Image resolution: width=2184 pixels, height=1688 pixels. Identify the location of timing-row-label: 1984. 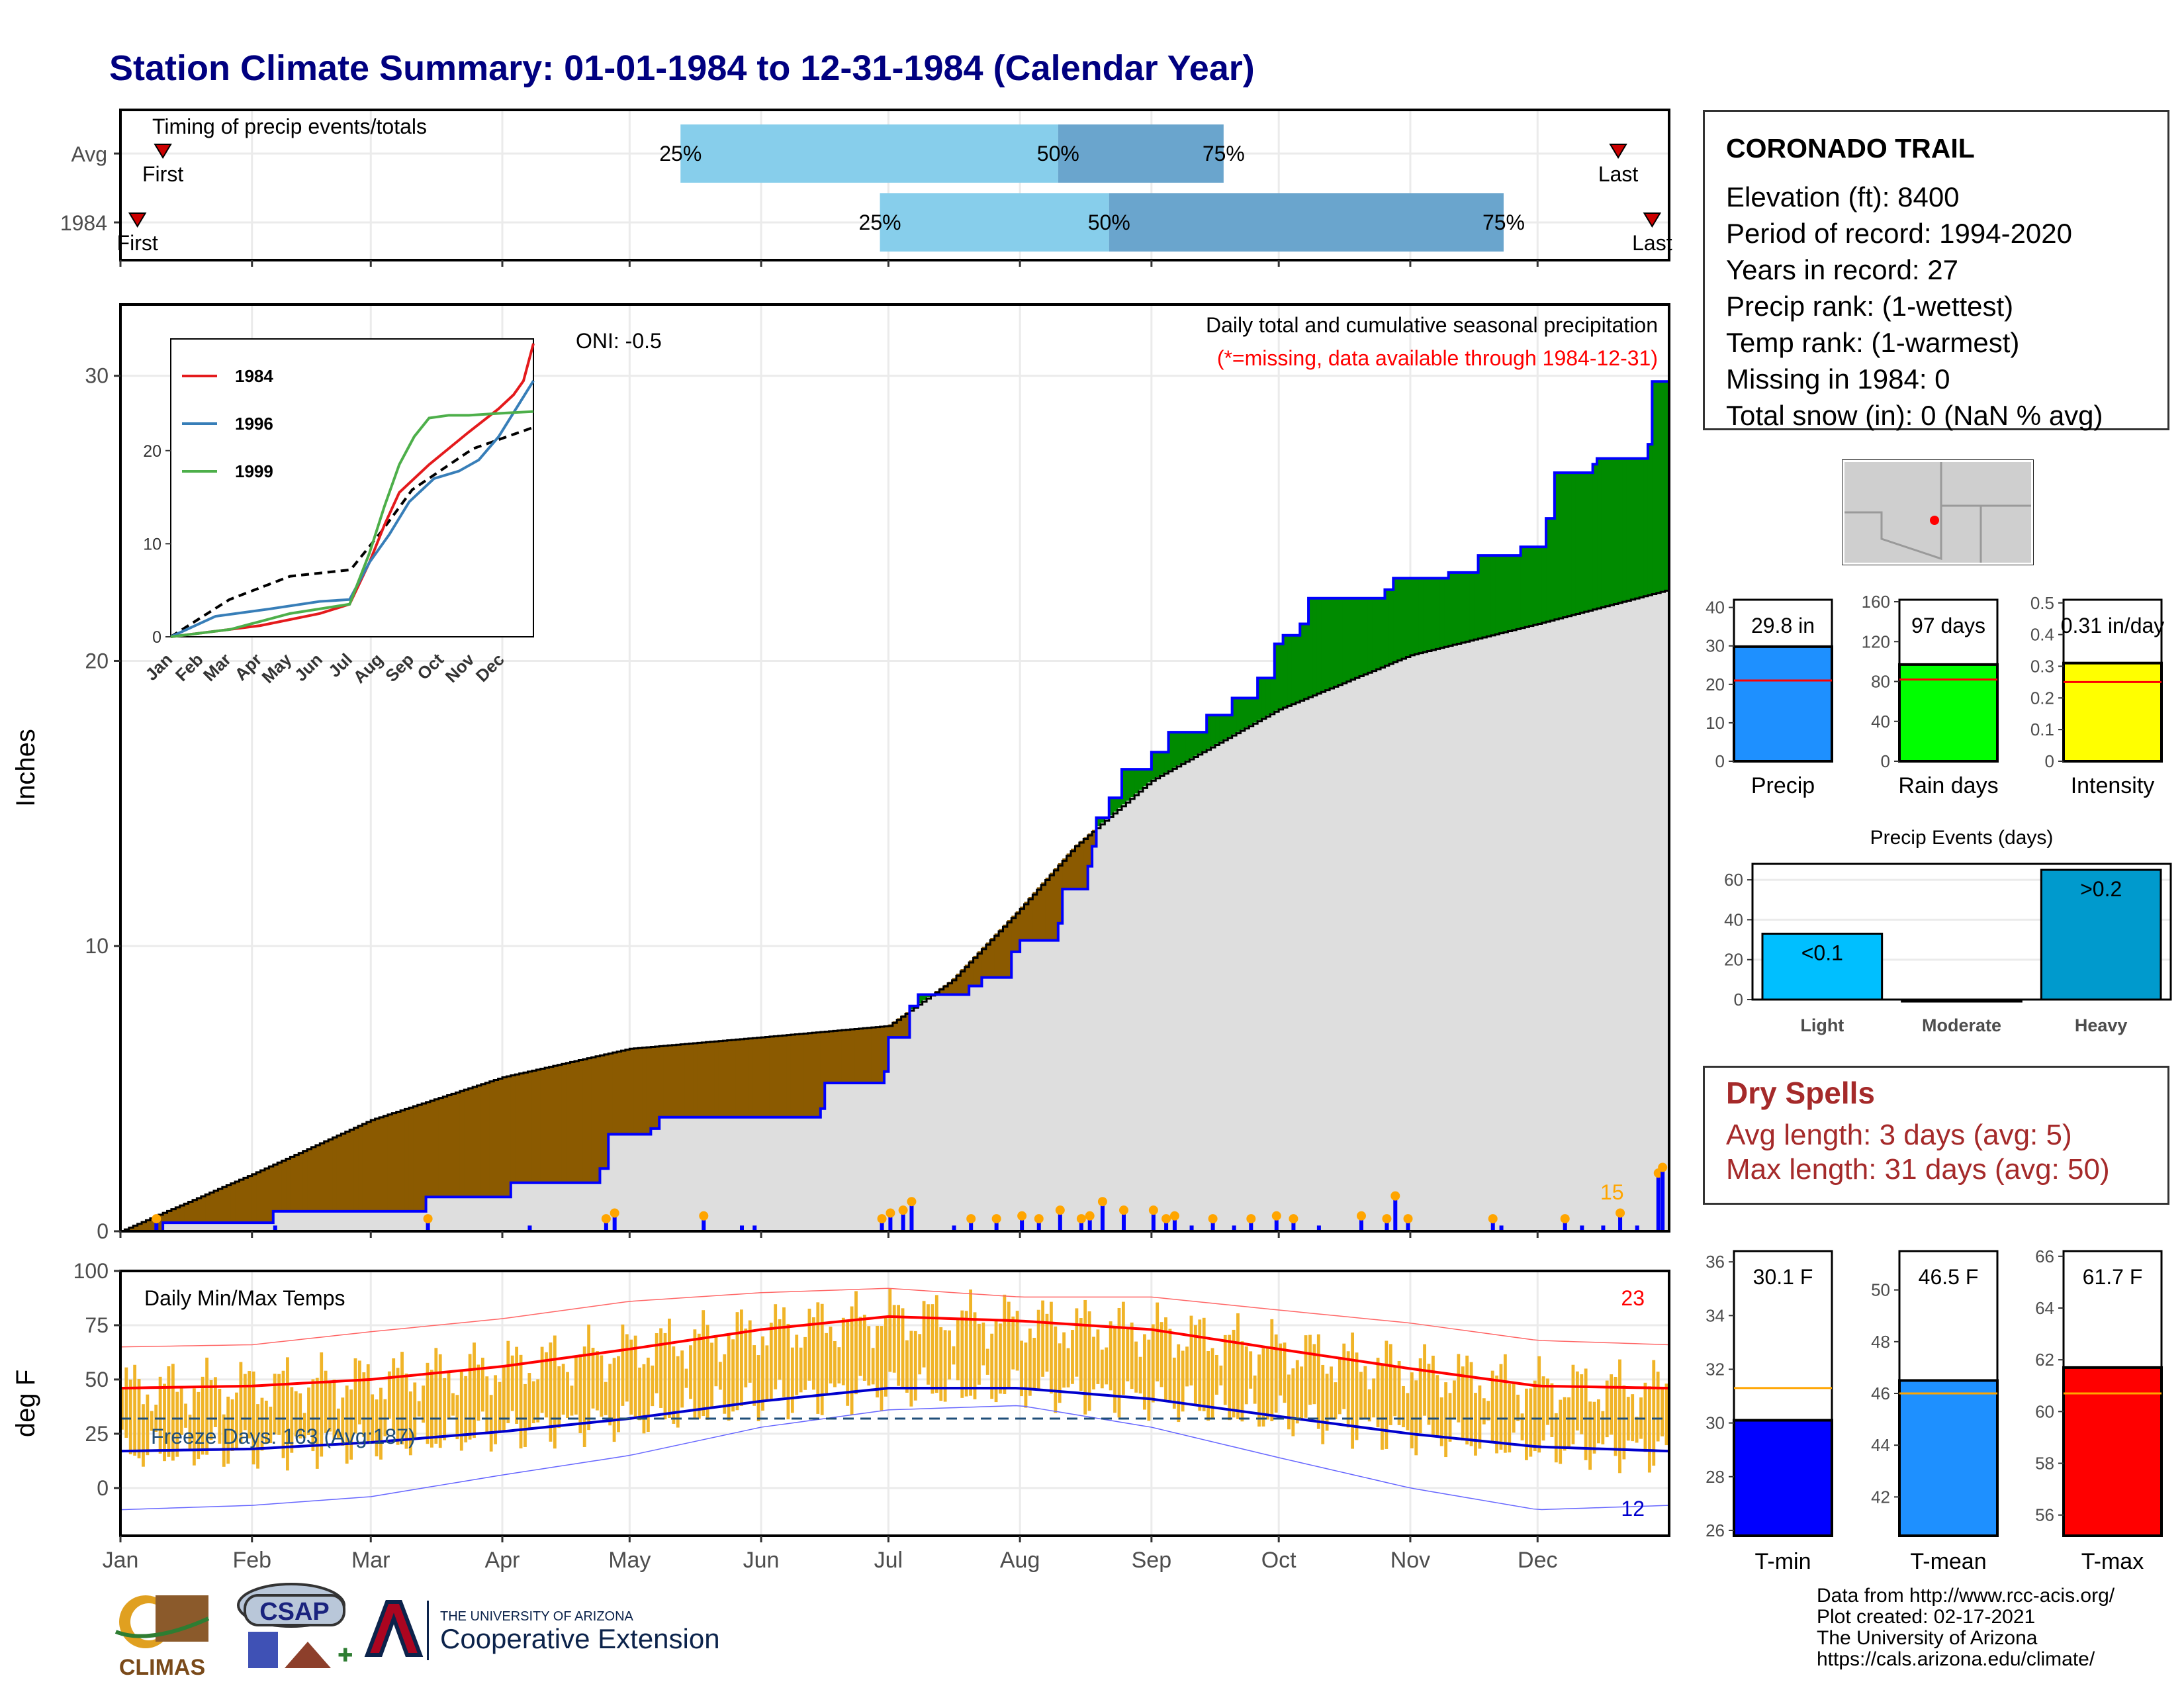
(83, 223).